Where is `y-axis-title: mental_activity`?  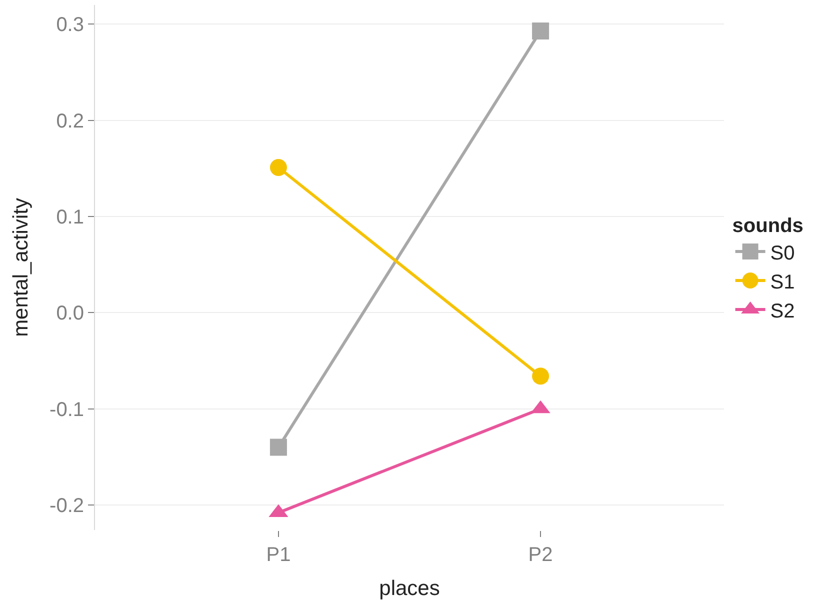
y-axis-title: mental_activity is located at coordinates (21, 267).